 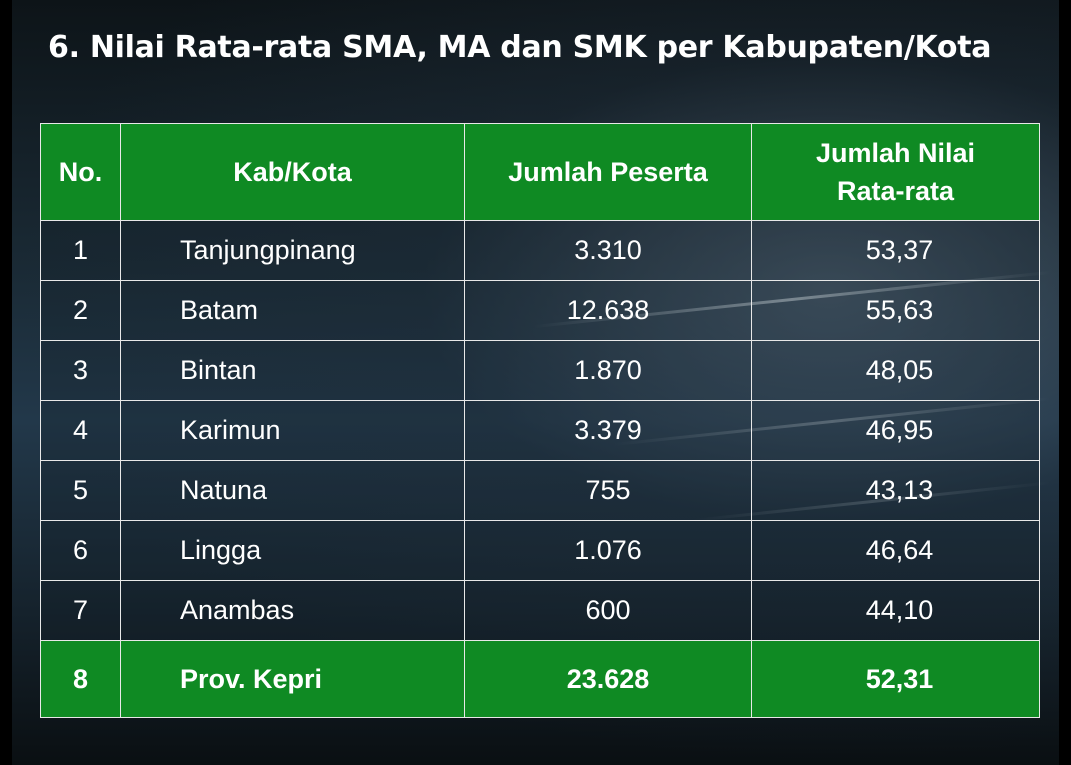 What do you see at coordinates (80, 250) in the screenshot?
I see `cell-no: 1` at bounding box center [80, 250].